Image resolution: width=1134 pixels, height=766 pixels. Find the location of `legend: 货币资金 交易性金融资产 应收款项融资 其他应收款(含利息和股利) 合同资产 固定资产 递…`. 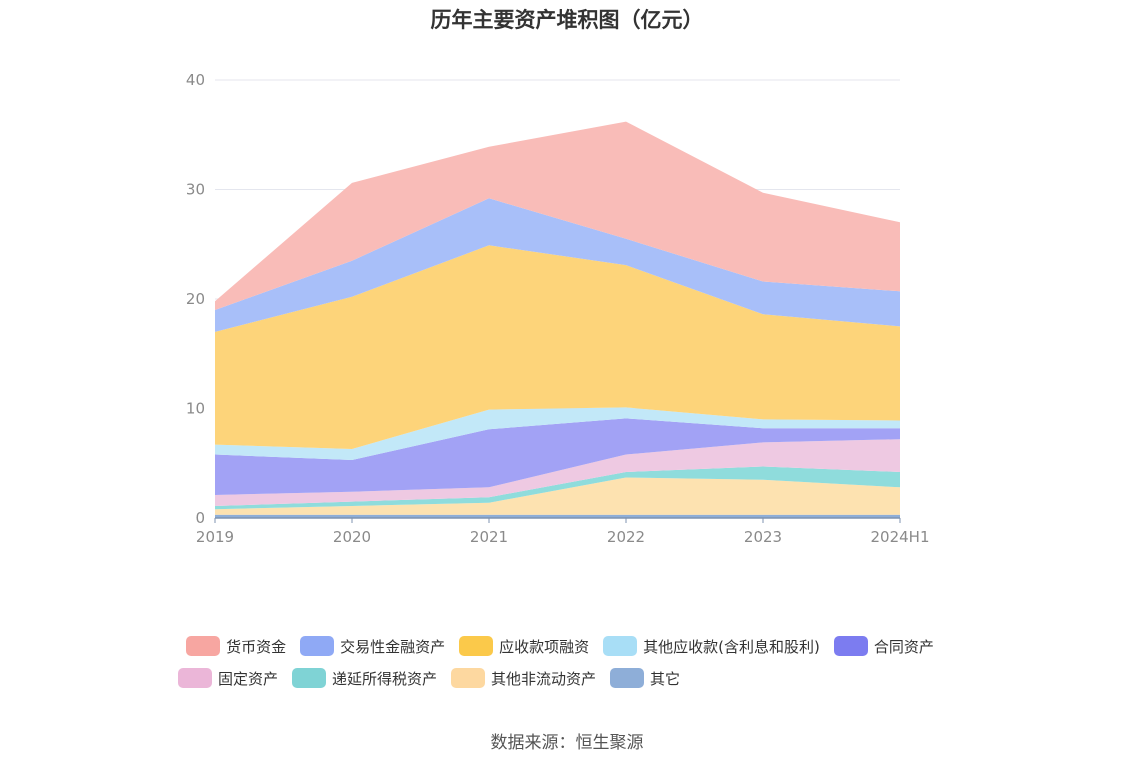

legend: 货币资金 交易性金融资产 应收款项融资 其他应收款(含利息和股利) 合同资产 固定资产 递… is located at coordinates (567, 662).